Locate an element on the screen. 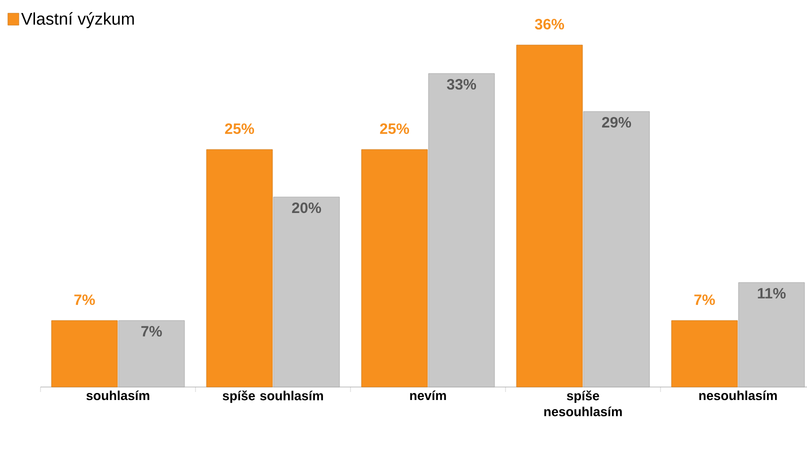  data-label: 29% is located at coordinates (617, 122).